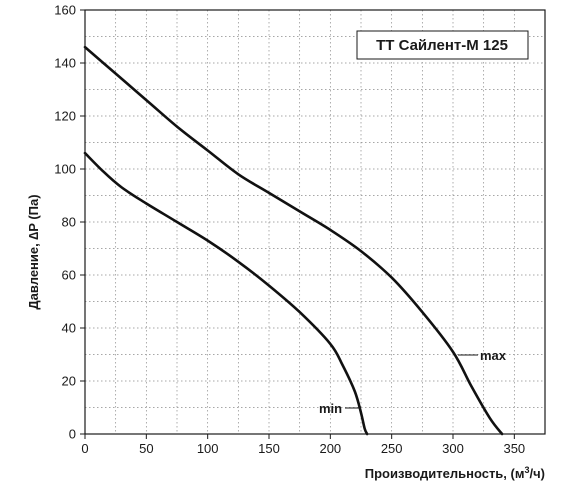  Describe the element at coordinates (392, 448) in the screenshot. I see `x-tick-label: 250` at that location.